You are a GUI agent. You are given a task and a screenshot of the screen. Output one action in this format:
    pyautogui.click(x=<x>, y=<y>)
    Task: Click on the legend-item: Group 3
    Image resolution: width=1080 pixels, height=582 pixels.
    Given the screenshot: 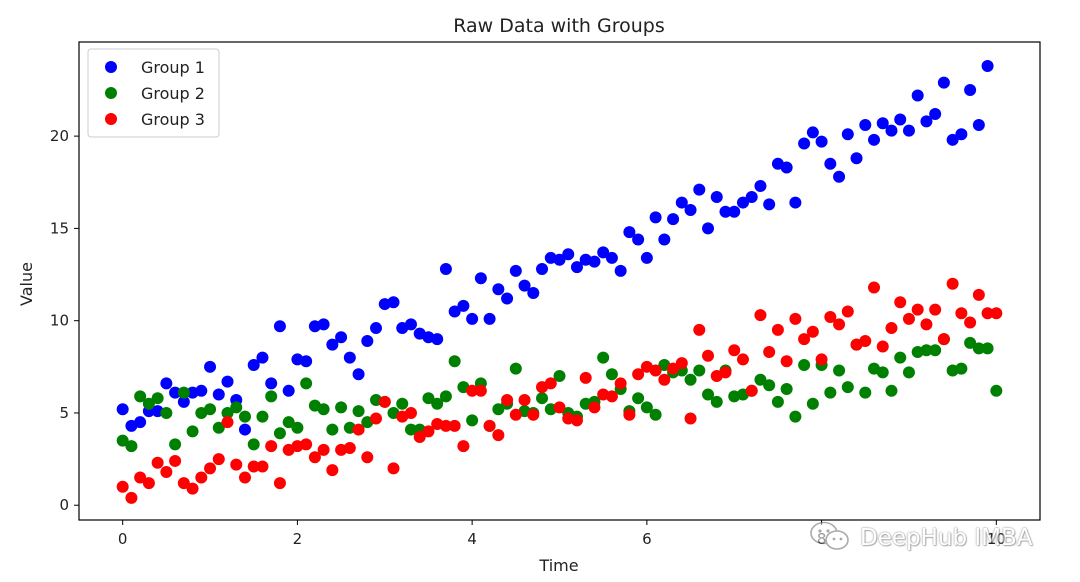 What is the action you would take?
    pyautogui.click(x=155, y=119)
    